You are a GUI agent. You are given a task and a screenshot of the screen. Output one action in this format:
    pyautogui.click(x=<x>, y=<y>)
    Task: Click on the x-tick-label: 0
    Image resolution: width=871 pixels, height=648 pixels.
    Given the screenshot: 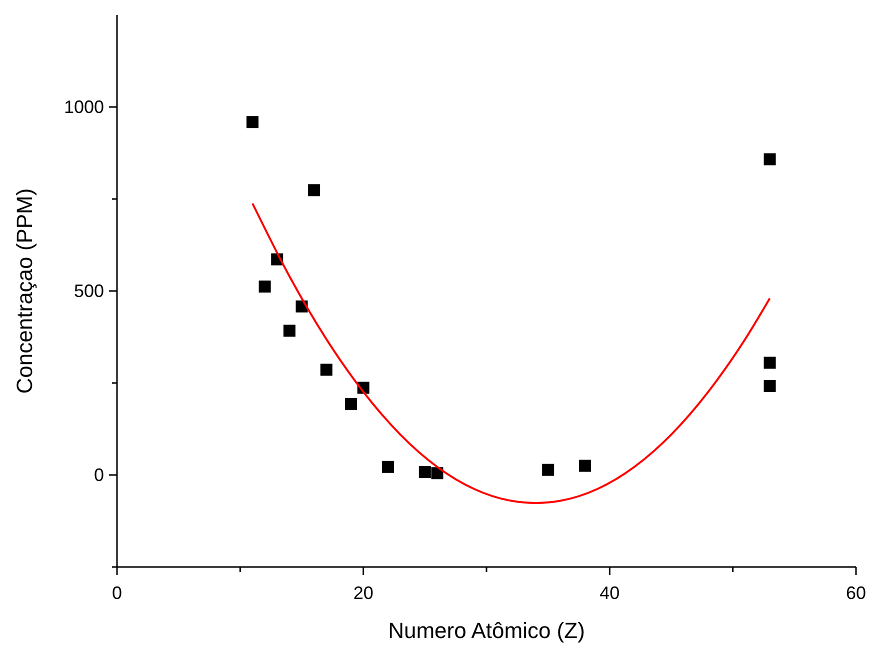 What is the action you would take?
    pyautogui.click(x=117, y=593)
    